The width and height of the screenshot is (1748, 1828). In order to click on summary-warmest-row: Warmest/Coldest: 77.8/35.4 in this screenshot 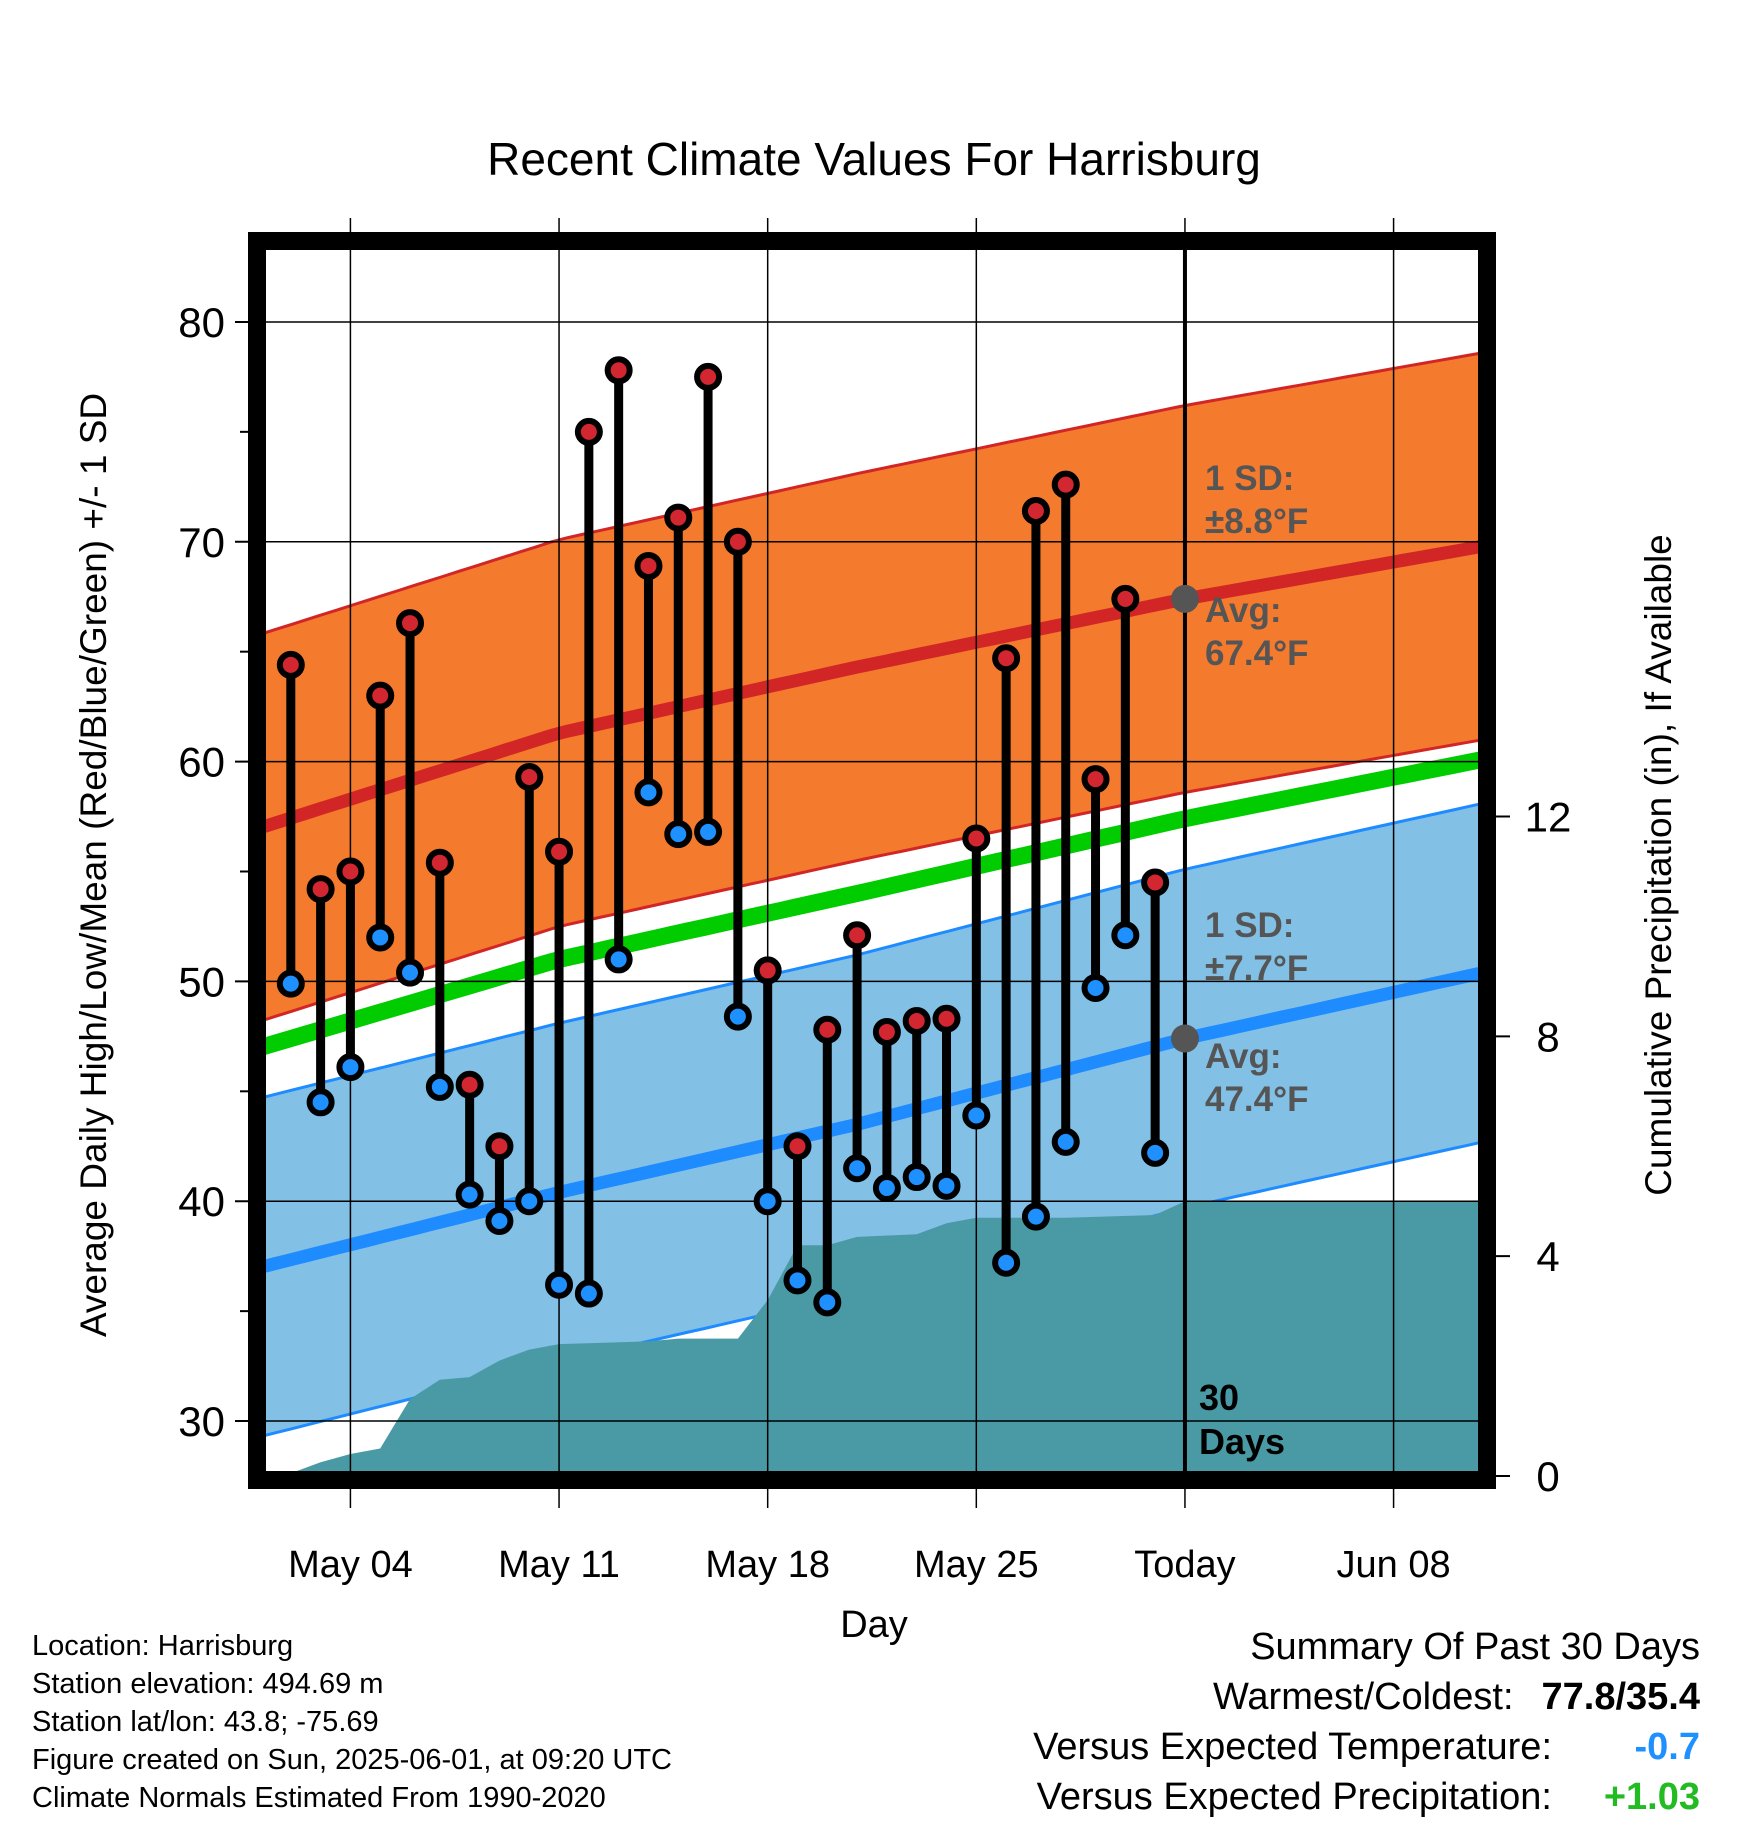, I will do `click(1366, 1697)`.